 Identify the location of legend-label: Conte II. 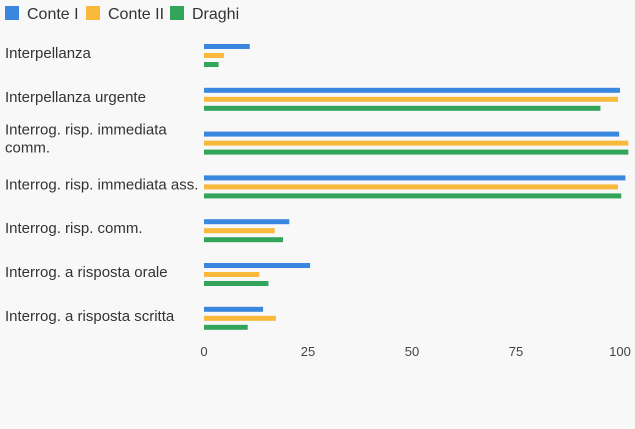
(136, 14).